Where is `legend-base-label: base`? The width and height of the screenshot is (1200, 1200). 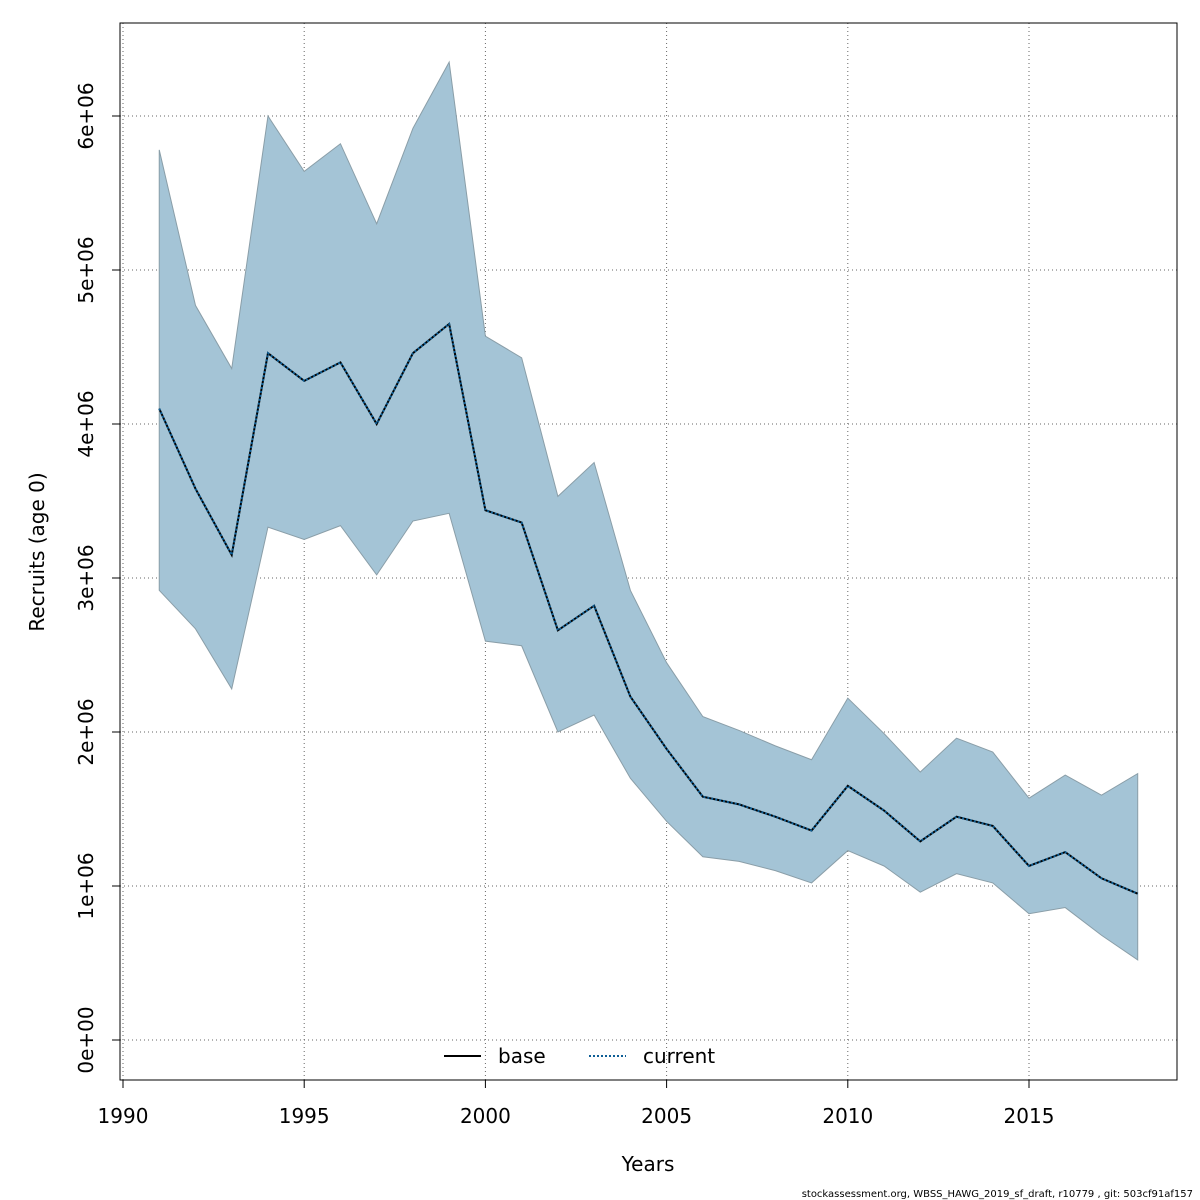 legend-base-label: base is located at coordinates (522, 1056).